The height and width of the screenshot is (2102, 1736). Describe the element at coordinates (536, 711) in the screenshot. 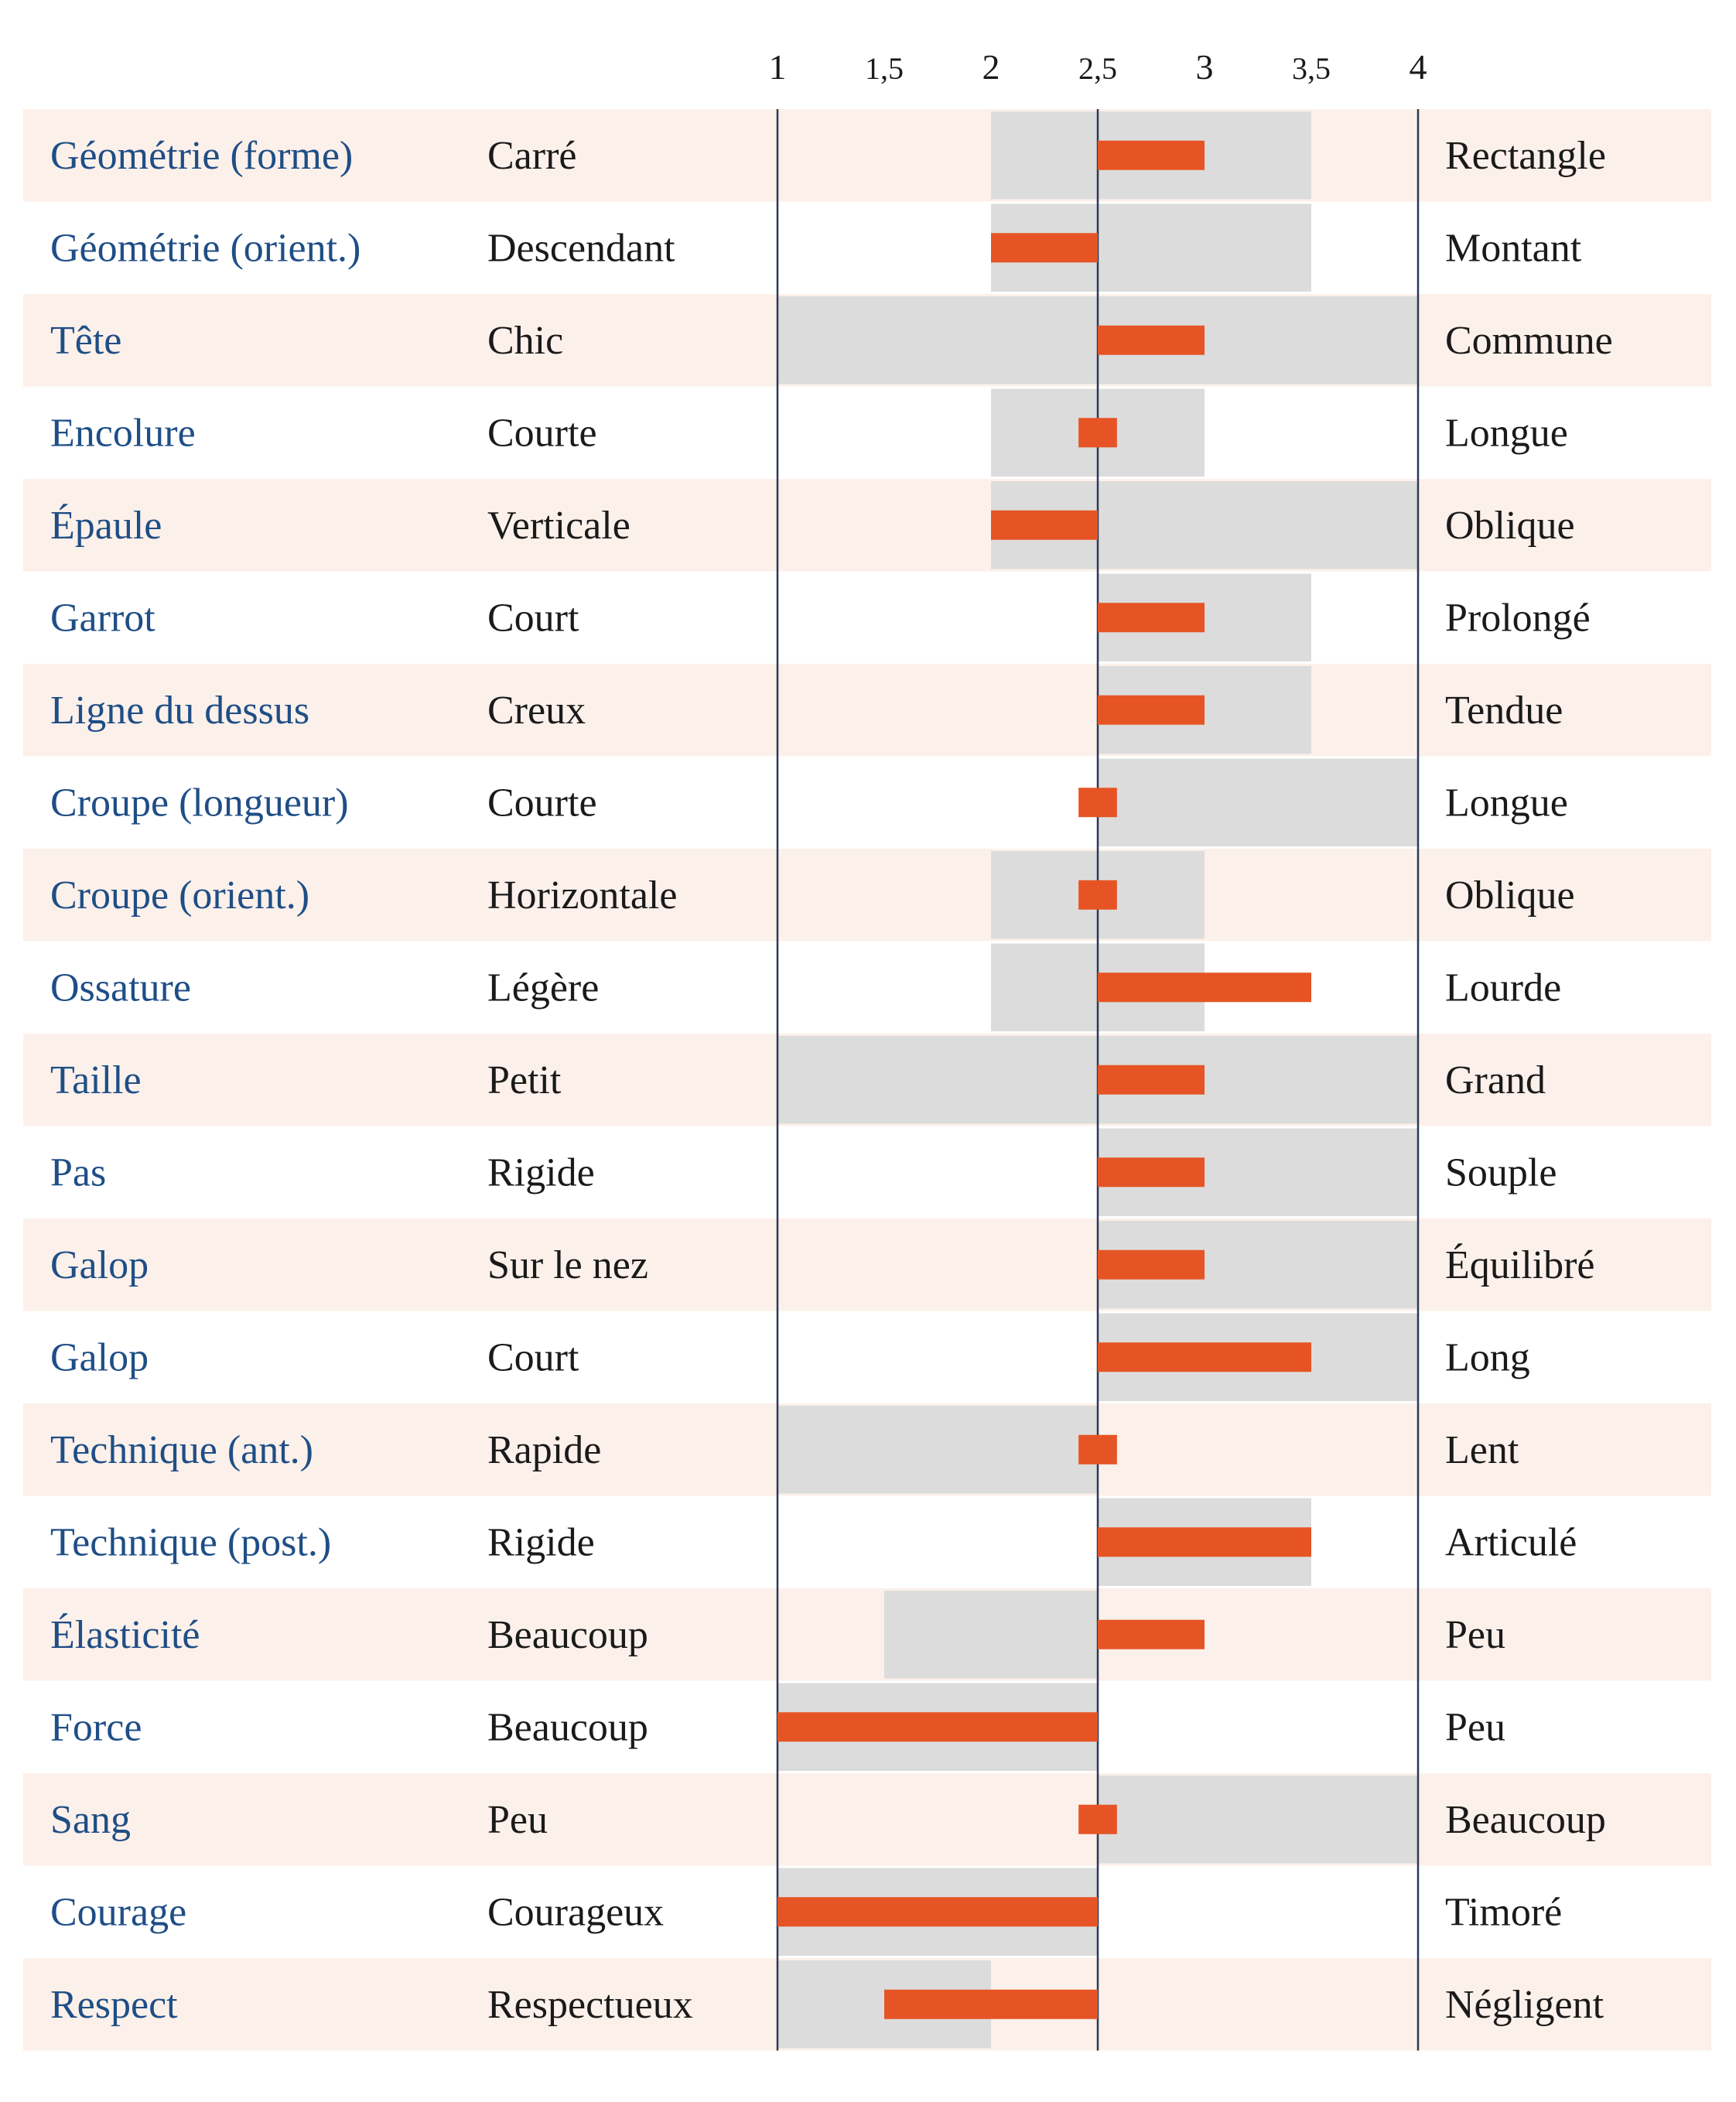

I see `left-pole-label: Creux` at that location.